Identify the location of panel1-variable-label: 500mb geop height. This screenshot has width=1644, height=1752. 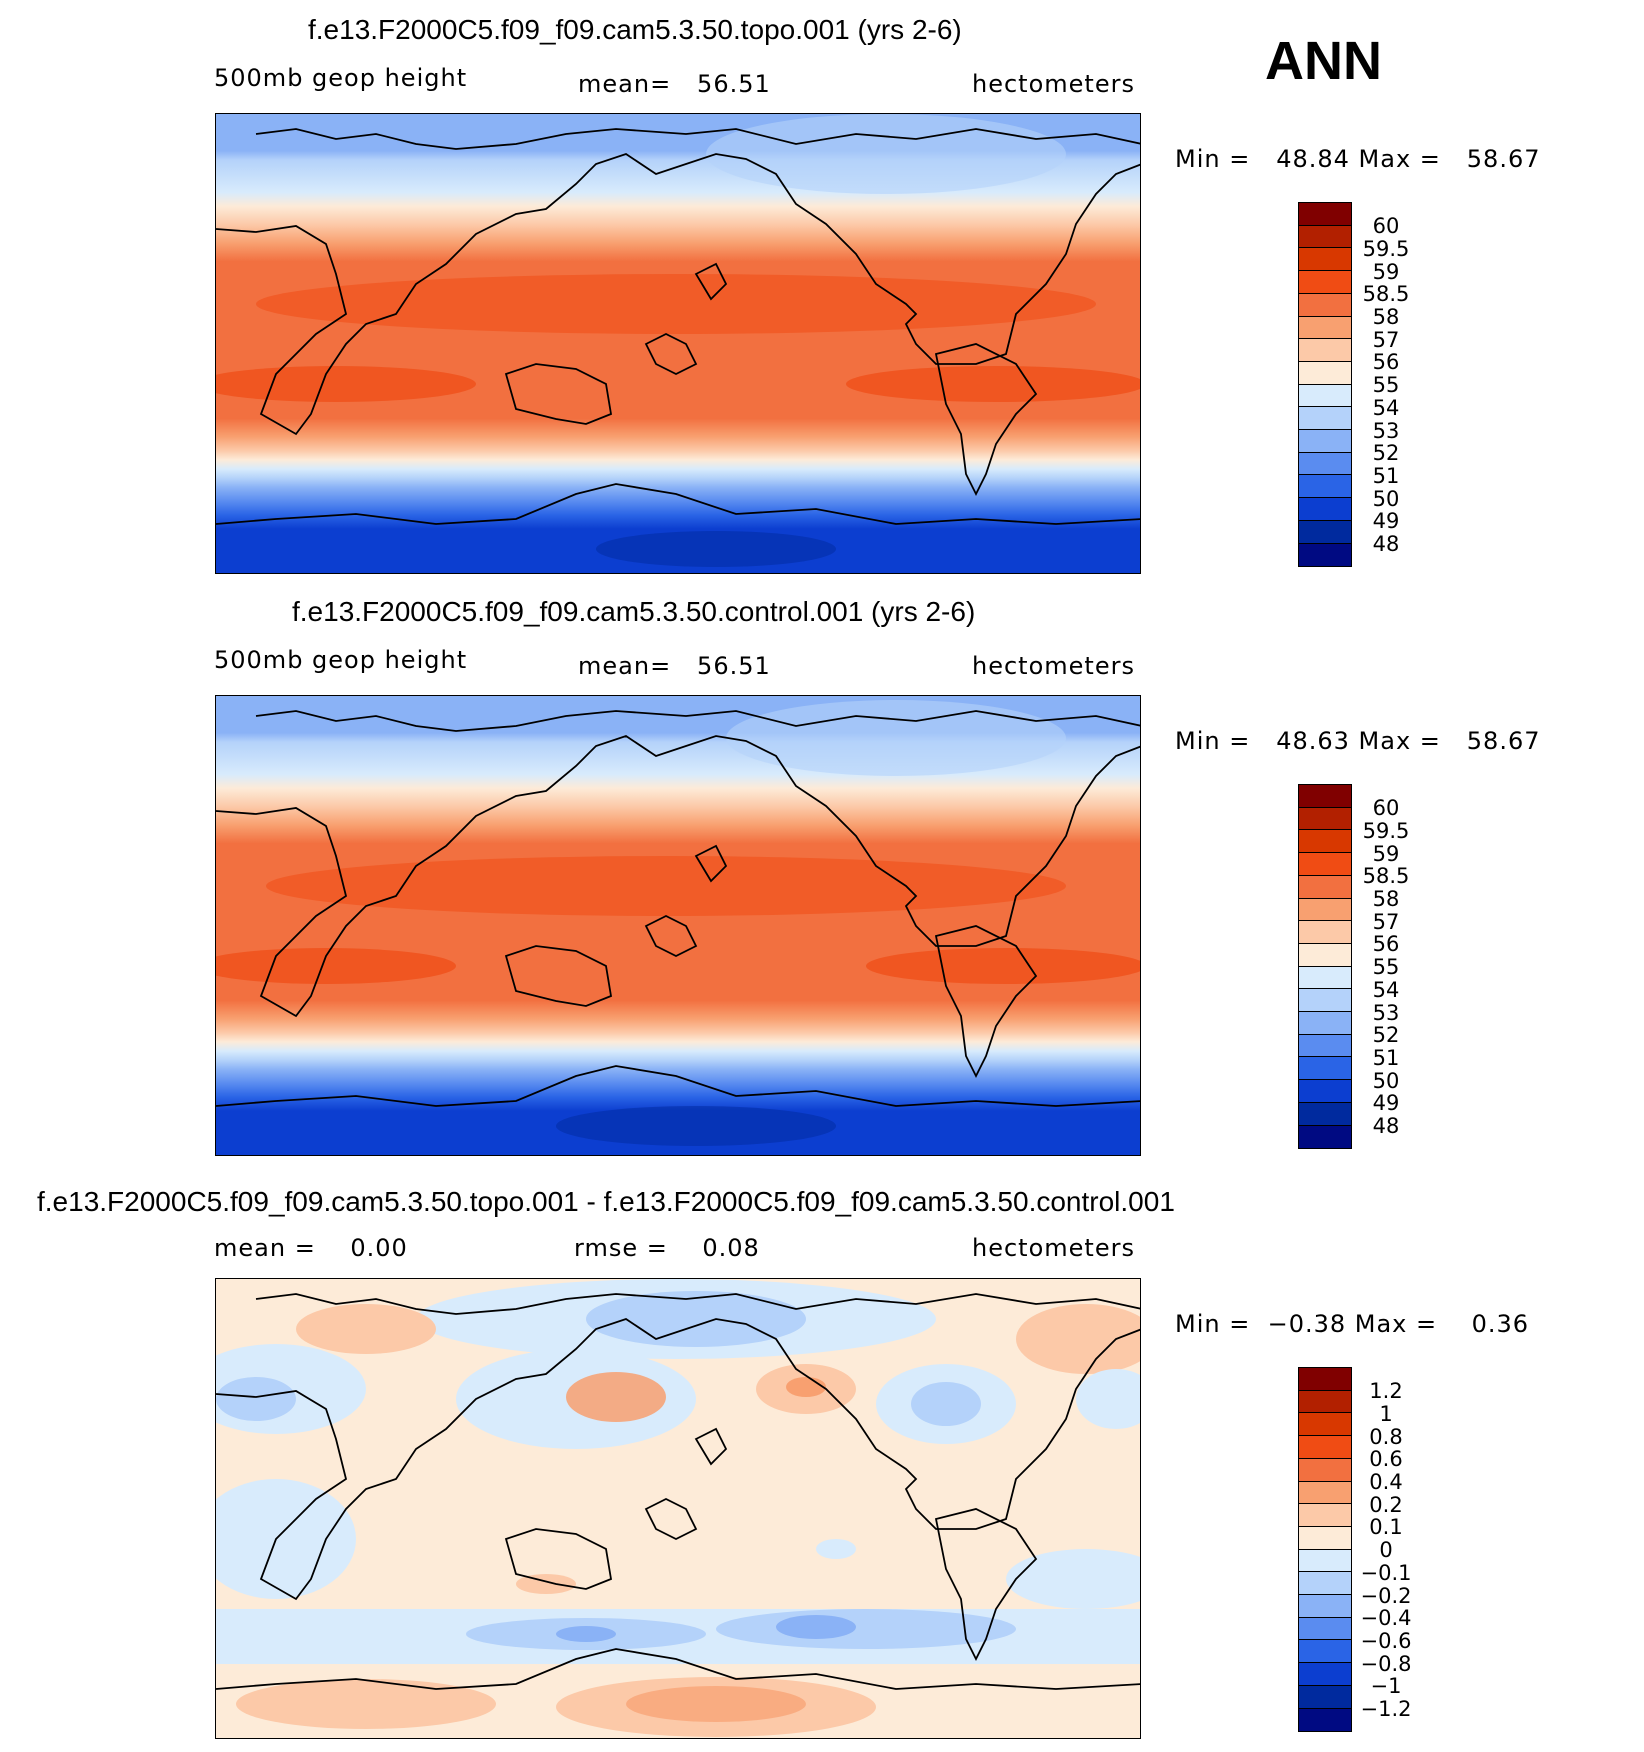
(341, 78).